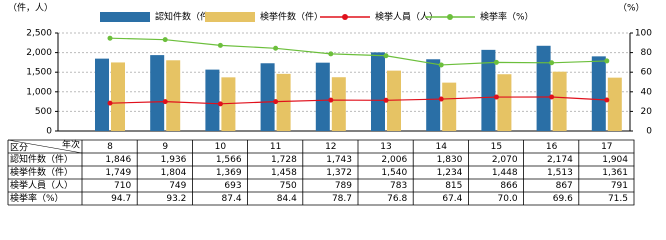  Describe the element at coordinates (165, 147) in the screenshot. I see `x-tick-label: 9` at that location.